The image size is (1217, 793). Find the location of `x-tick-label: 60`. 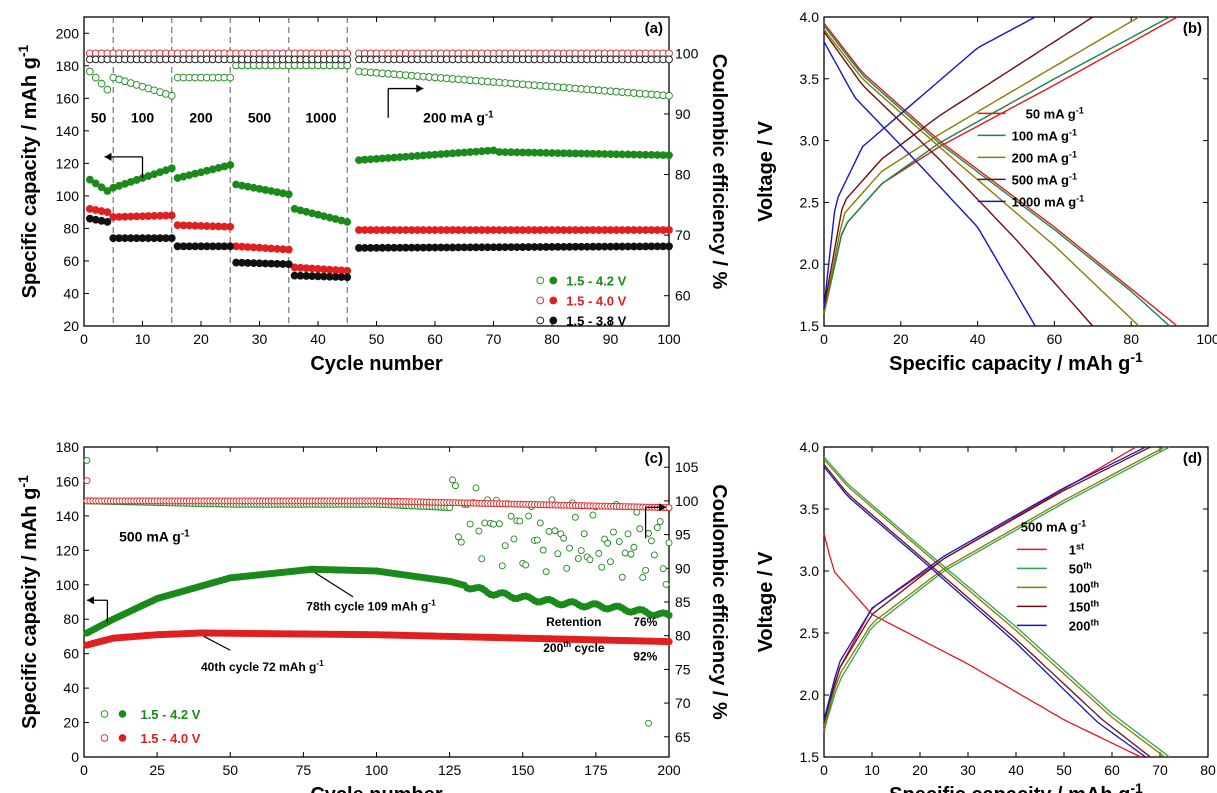

x-tick-label: 60 is located at coordinates (1055, 339).